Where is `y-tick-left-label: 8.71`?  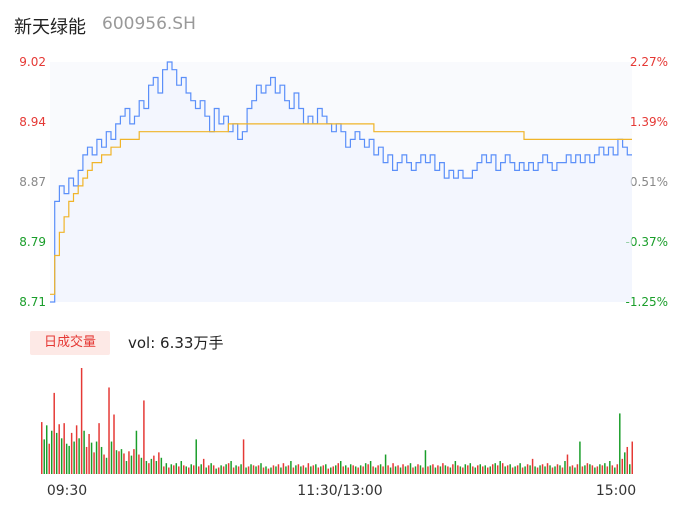 y-tick-left-label: 8.71 is located at coordinates (32, 302).